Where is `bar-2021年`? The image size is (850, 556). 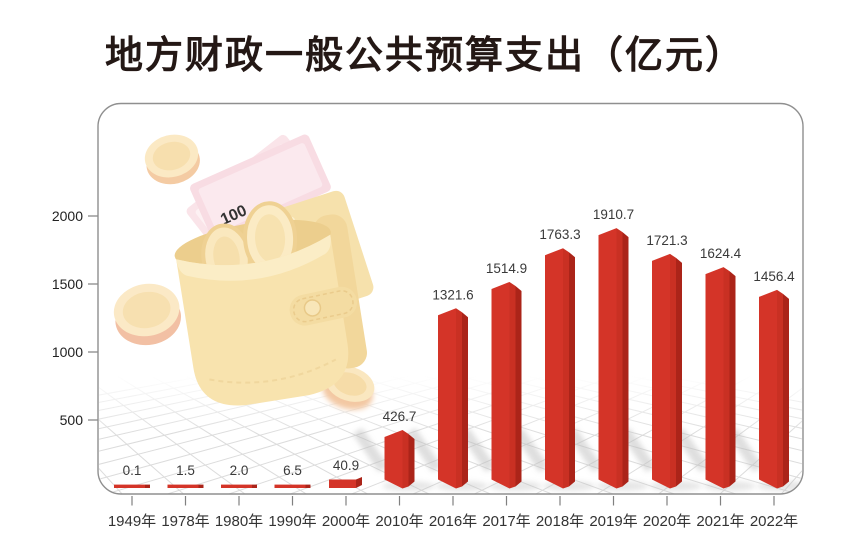
bar-2021年 is located at coordinates (714, 378).